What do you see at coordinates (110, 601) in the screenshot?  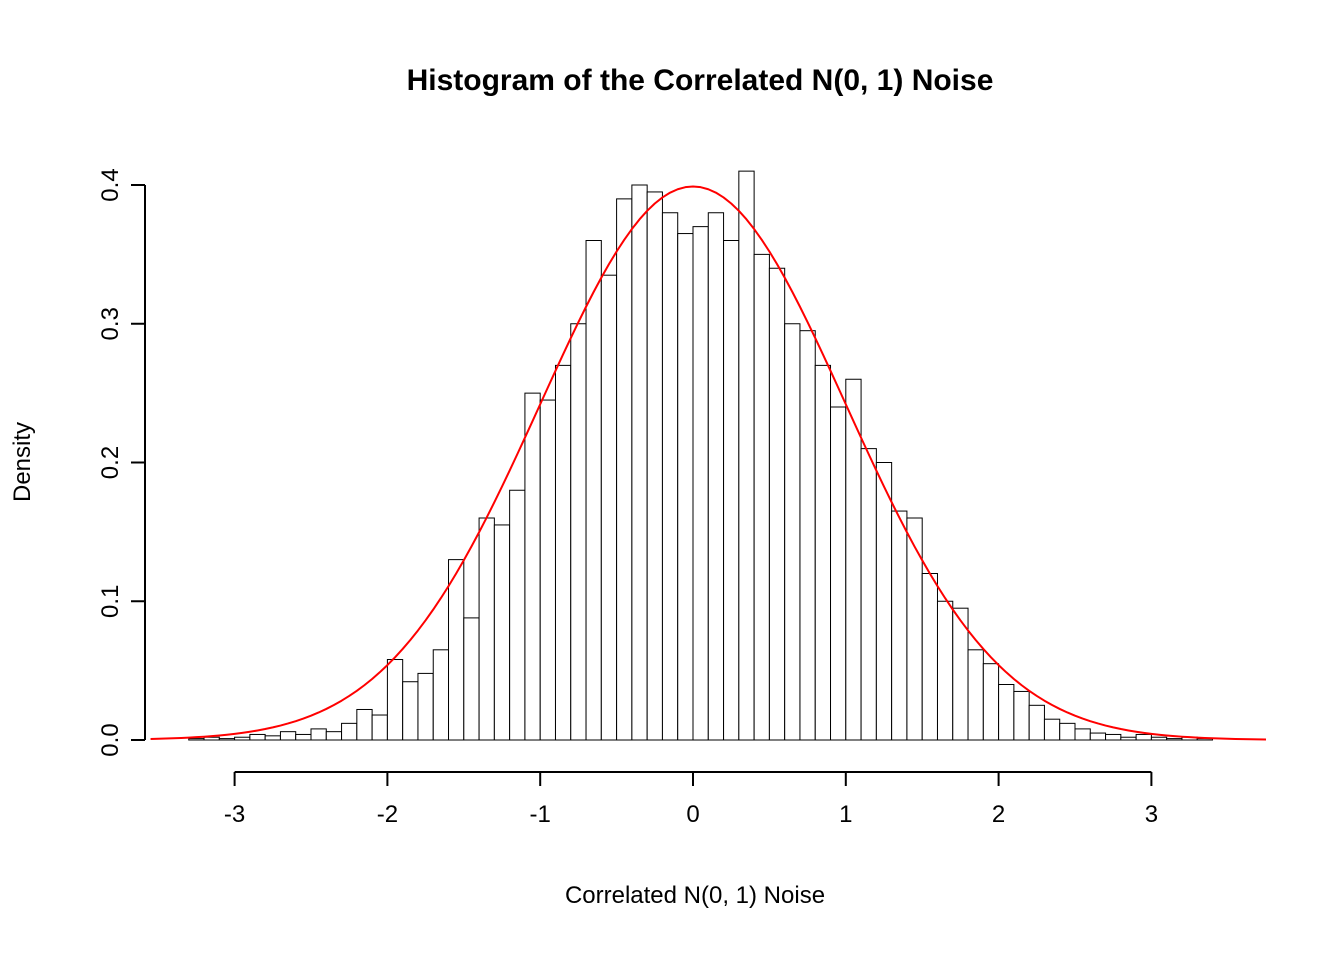 I see `y-tick-label: 0.1` at bounding box center [110, 601].